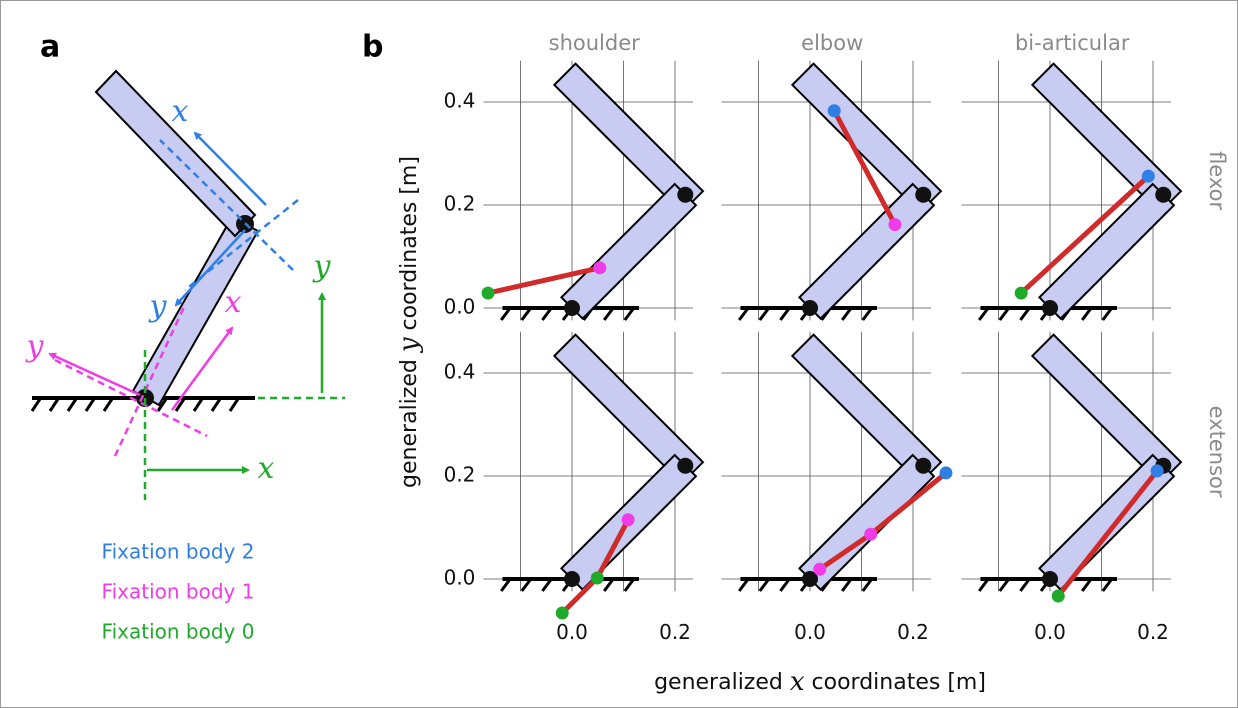 This screenshot has width=1238, height=708. I want to click on row-title: extensor, so click(1217, 452).